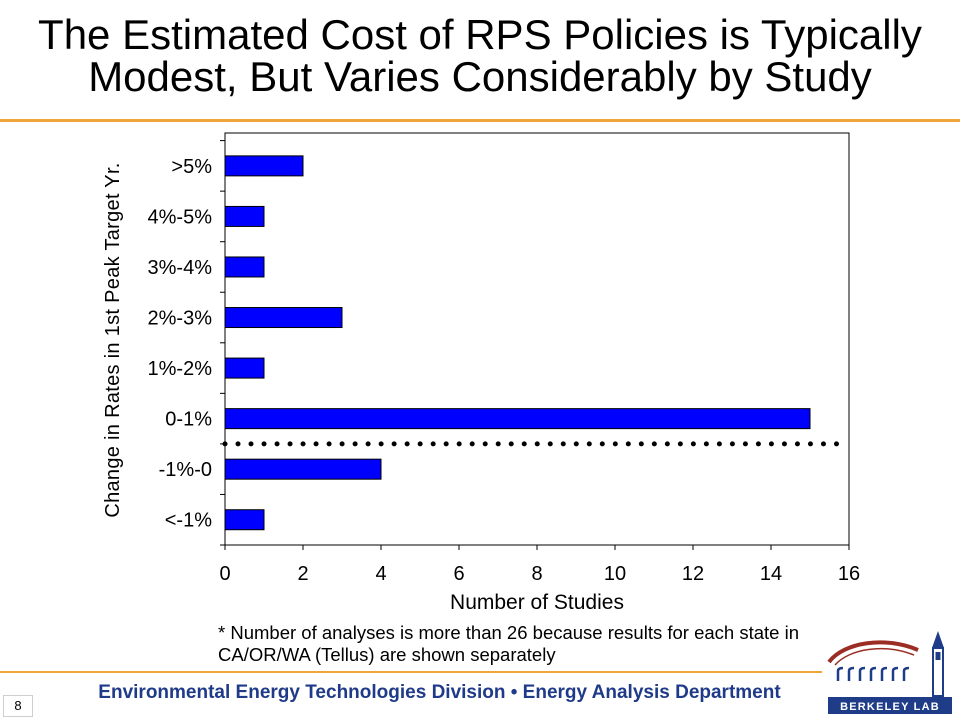 The image size is (960, 720). What do you see at coordinates (180, 319) in the screenshot?
I see `y-tick-label-4: 2%-3%` at bounding box center [180, 319].